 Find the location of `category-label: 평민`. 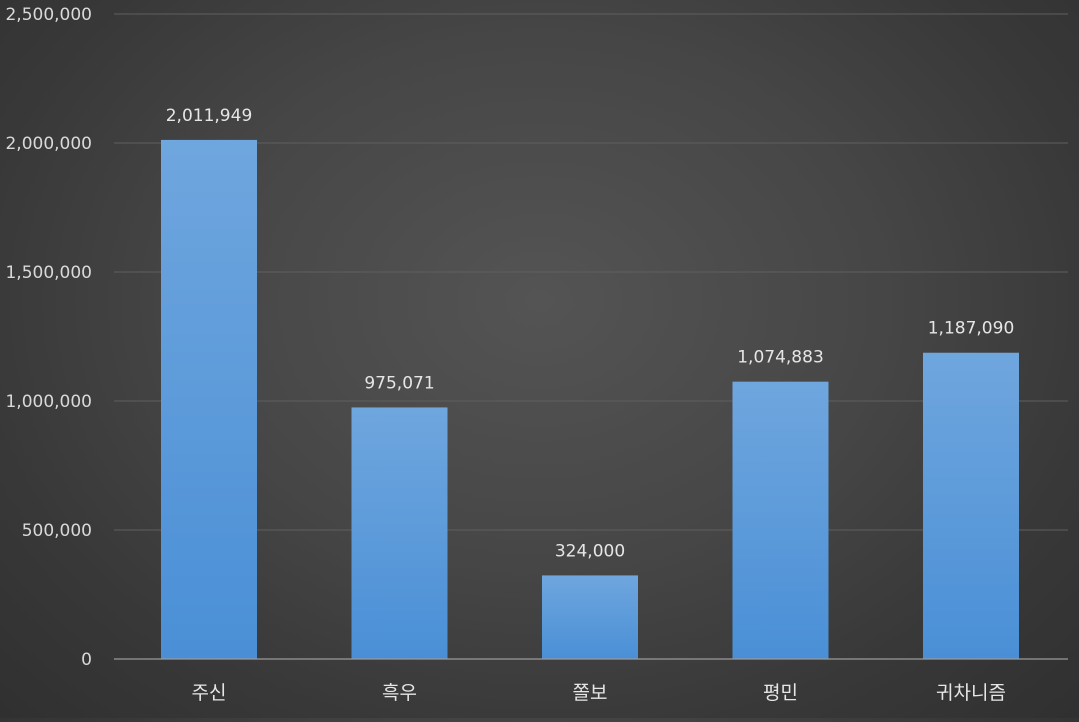

category-label: 평민 is located at coordinates (780, 693).